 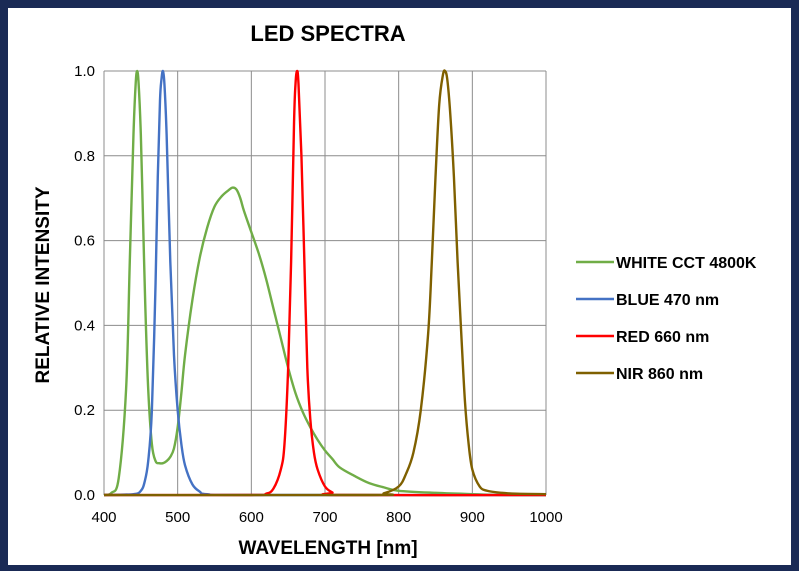 I want to click on legend-label-2: BLUE 470 nm, so click(x=667, y=300).